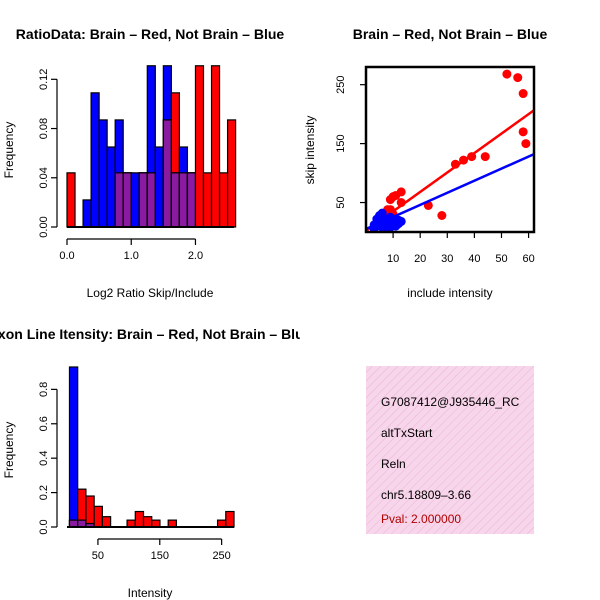 The image size is (600, 600). Describe the element at coordinates (341, 143) in the screenshot. I see `scatter-y-tick-label: 150` at that location.